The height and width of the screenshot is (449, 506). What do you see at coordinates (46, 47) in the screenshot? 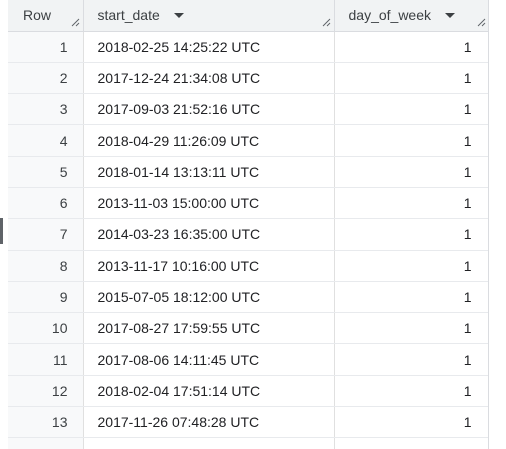
I see `row-number: 1` at bounding box center [46, 47].